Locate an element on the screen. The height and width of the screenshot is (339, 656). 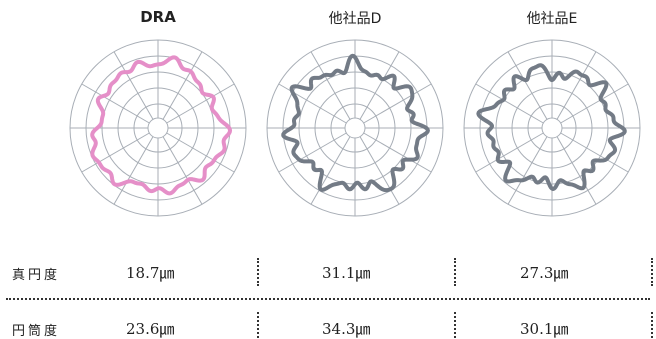
polar-plot-e is located at coordinates (552, 128).